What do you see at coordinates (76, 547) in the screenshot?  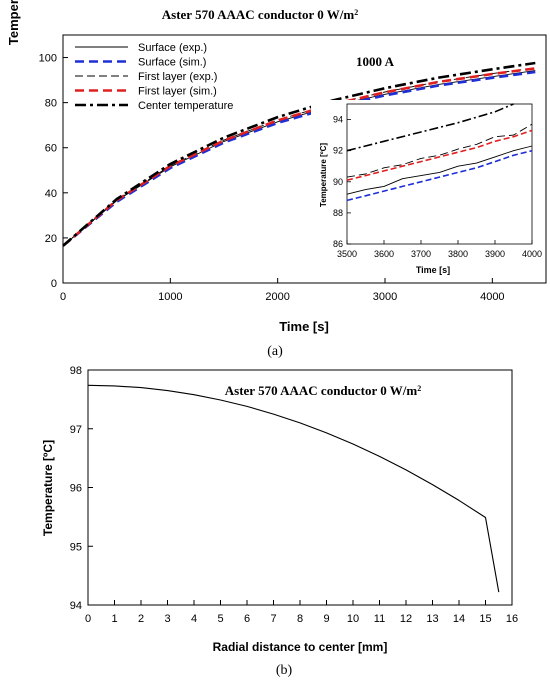 I see `y-tick-label: 95` at bounding box center [76, 547].